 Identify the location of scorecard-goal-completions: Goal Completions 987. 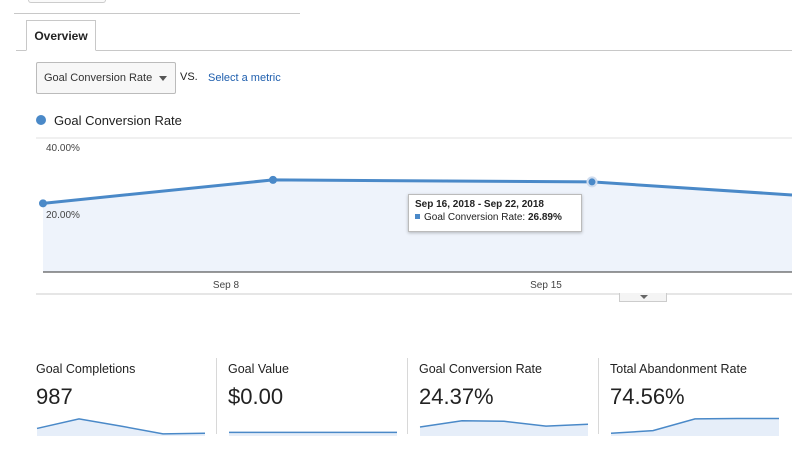
(126, 398).